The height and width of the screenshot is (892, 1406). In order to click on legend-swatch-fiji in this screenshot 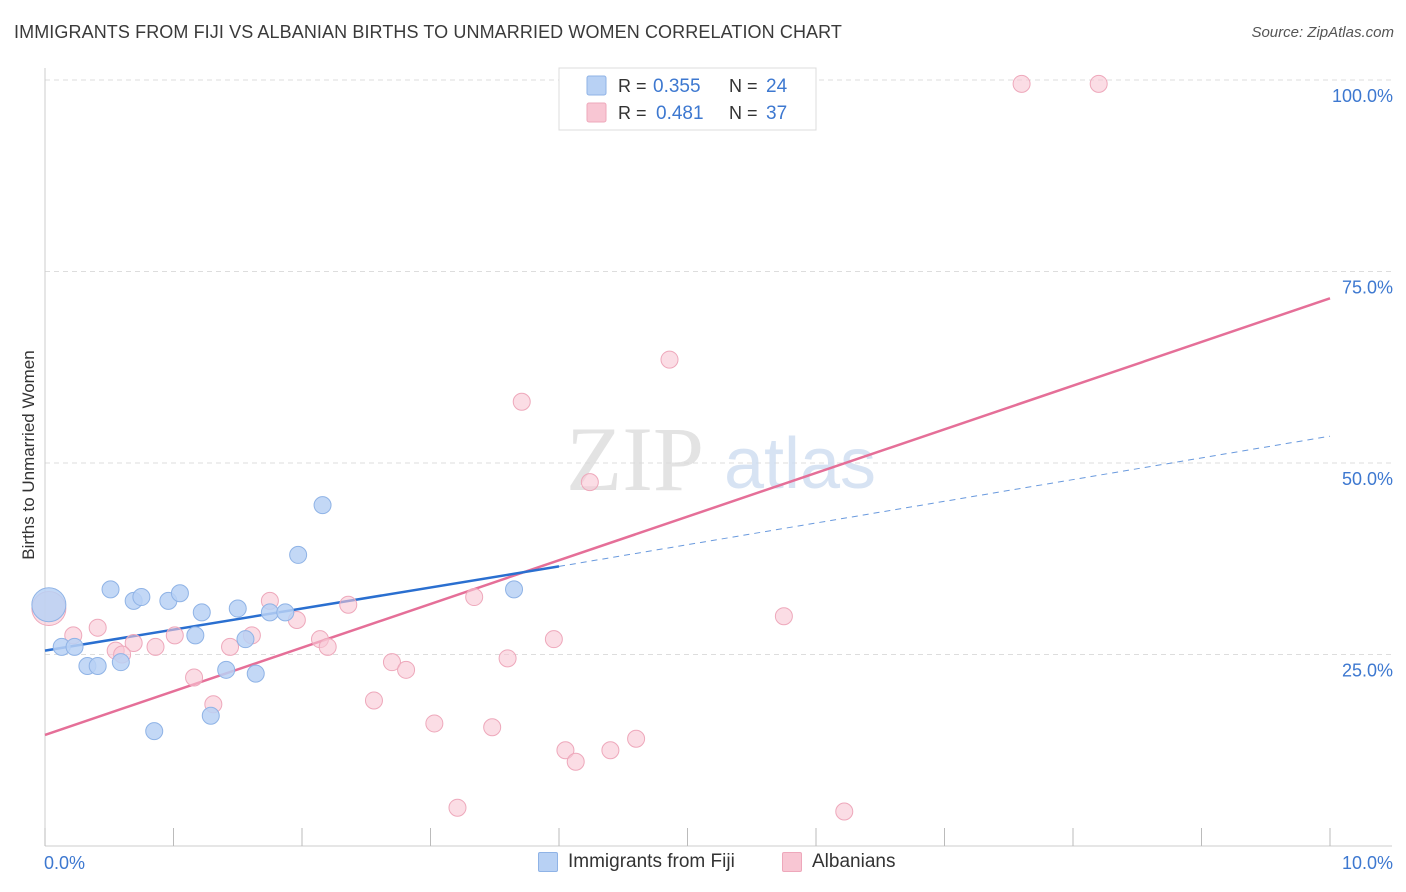, I will do `click(596, 85)`.